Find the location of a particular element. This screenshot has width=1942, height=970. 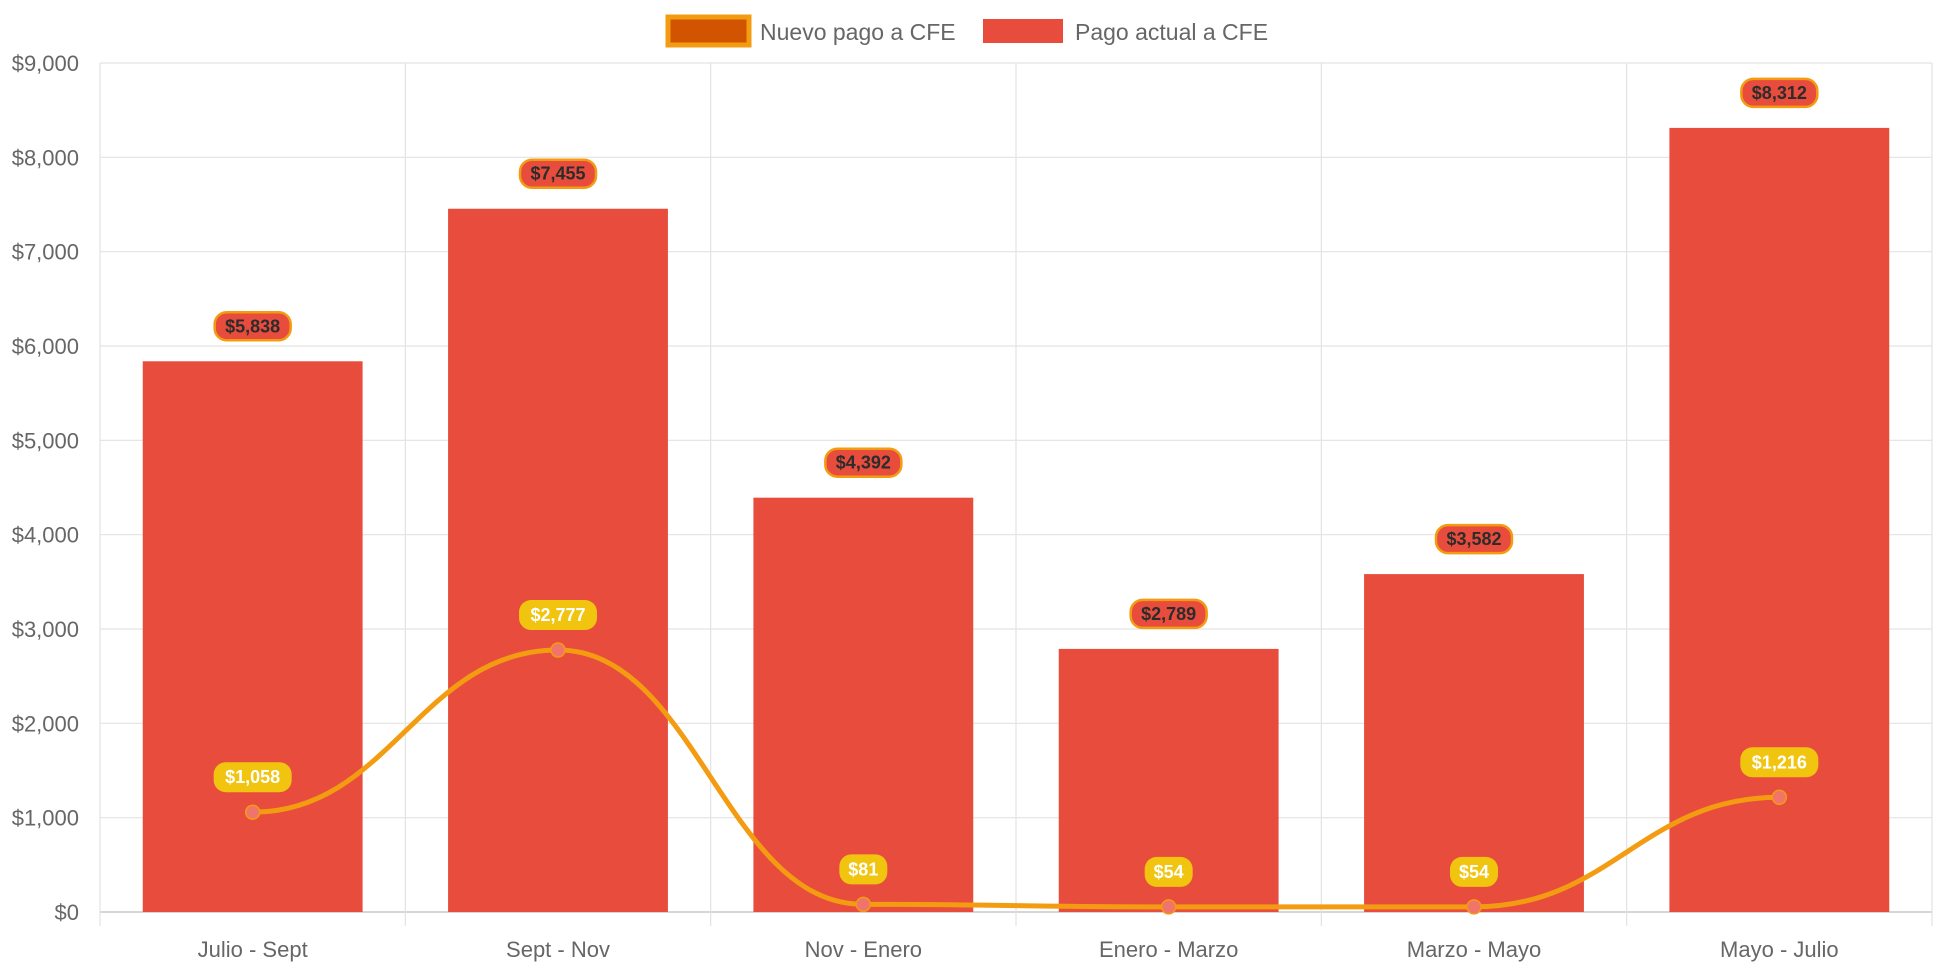

y-tick-label: $5,000 is located at coordinates (45, 440).